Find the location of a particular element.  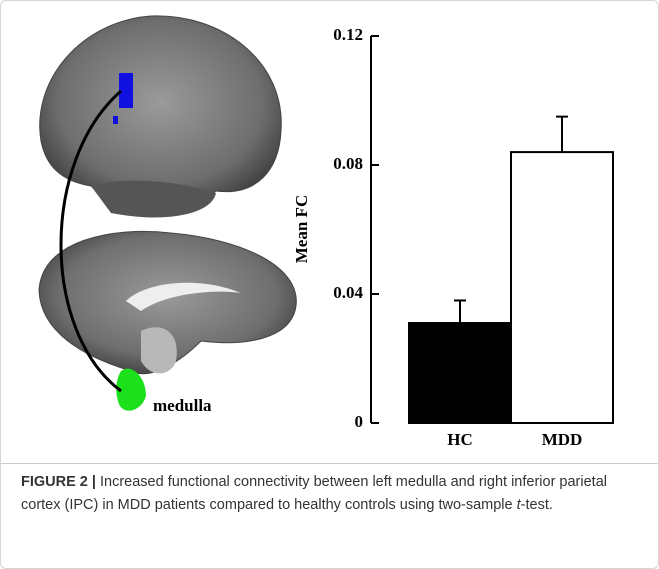

separator is located at coordinates (329, 463).